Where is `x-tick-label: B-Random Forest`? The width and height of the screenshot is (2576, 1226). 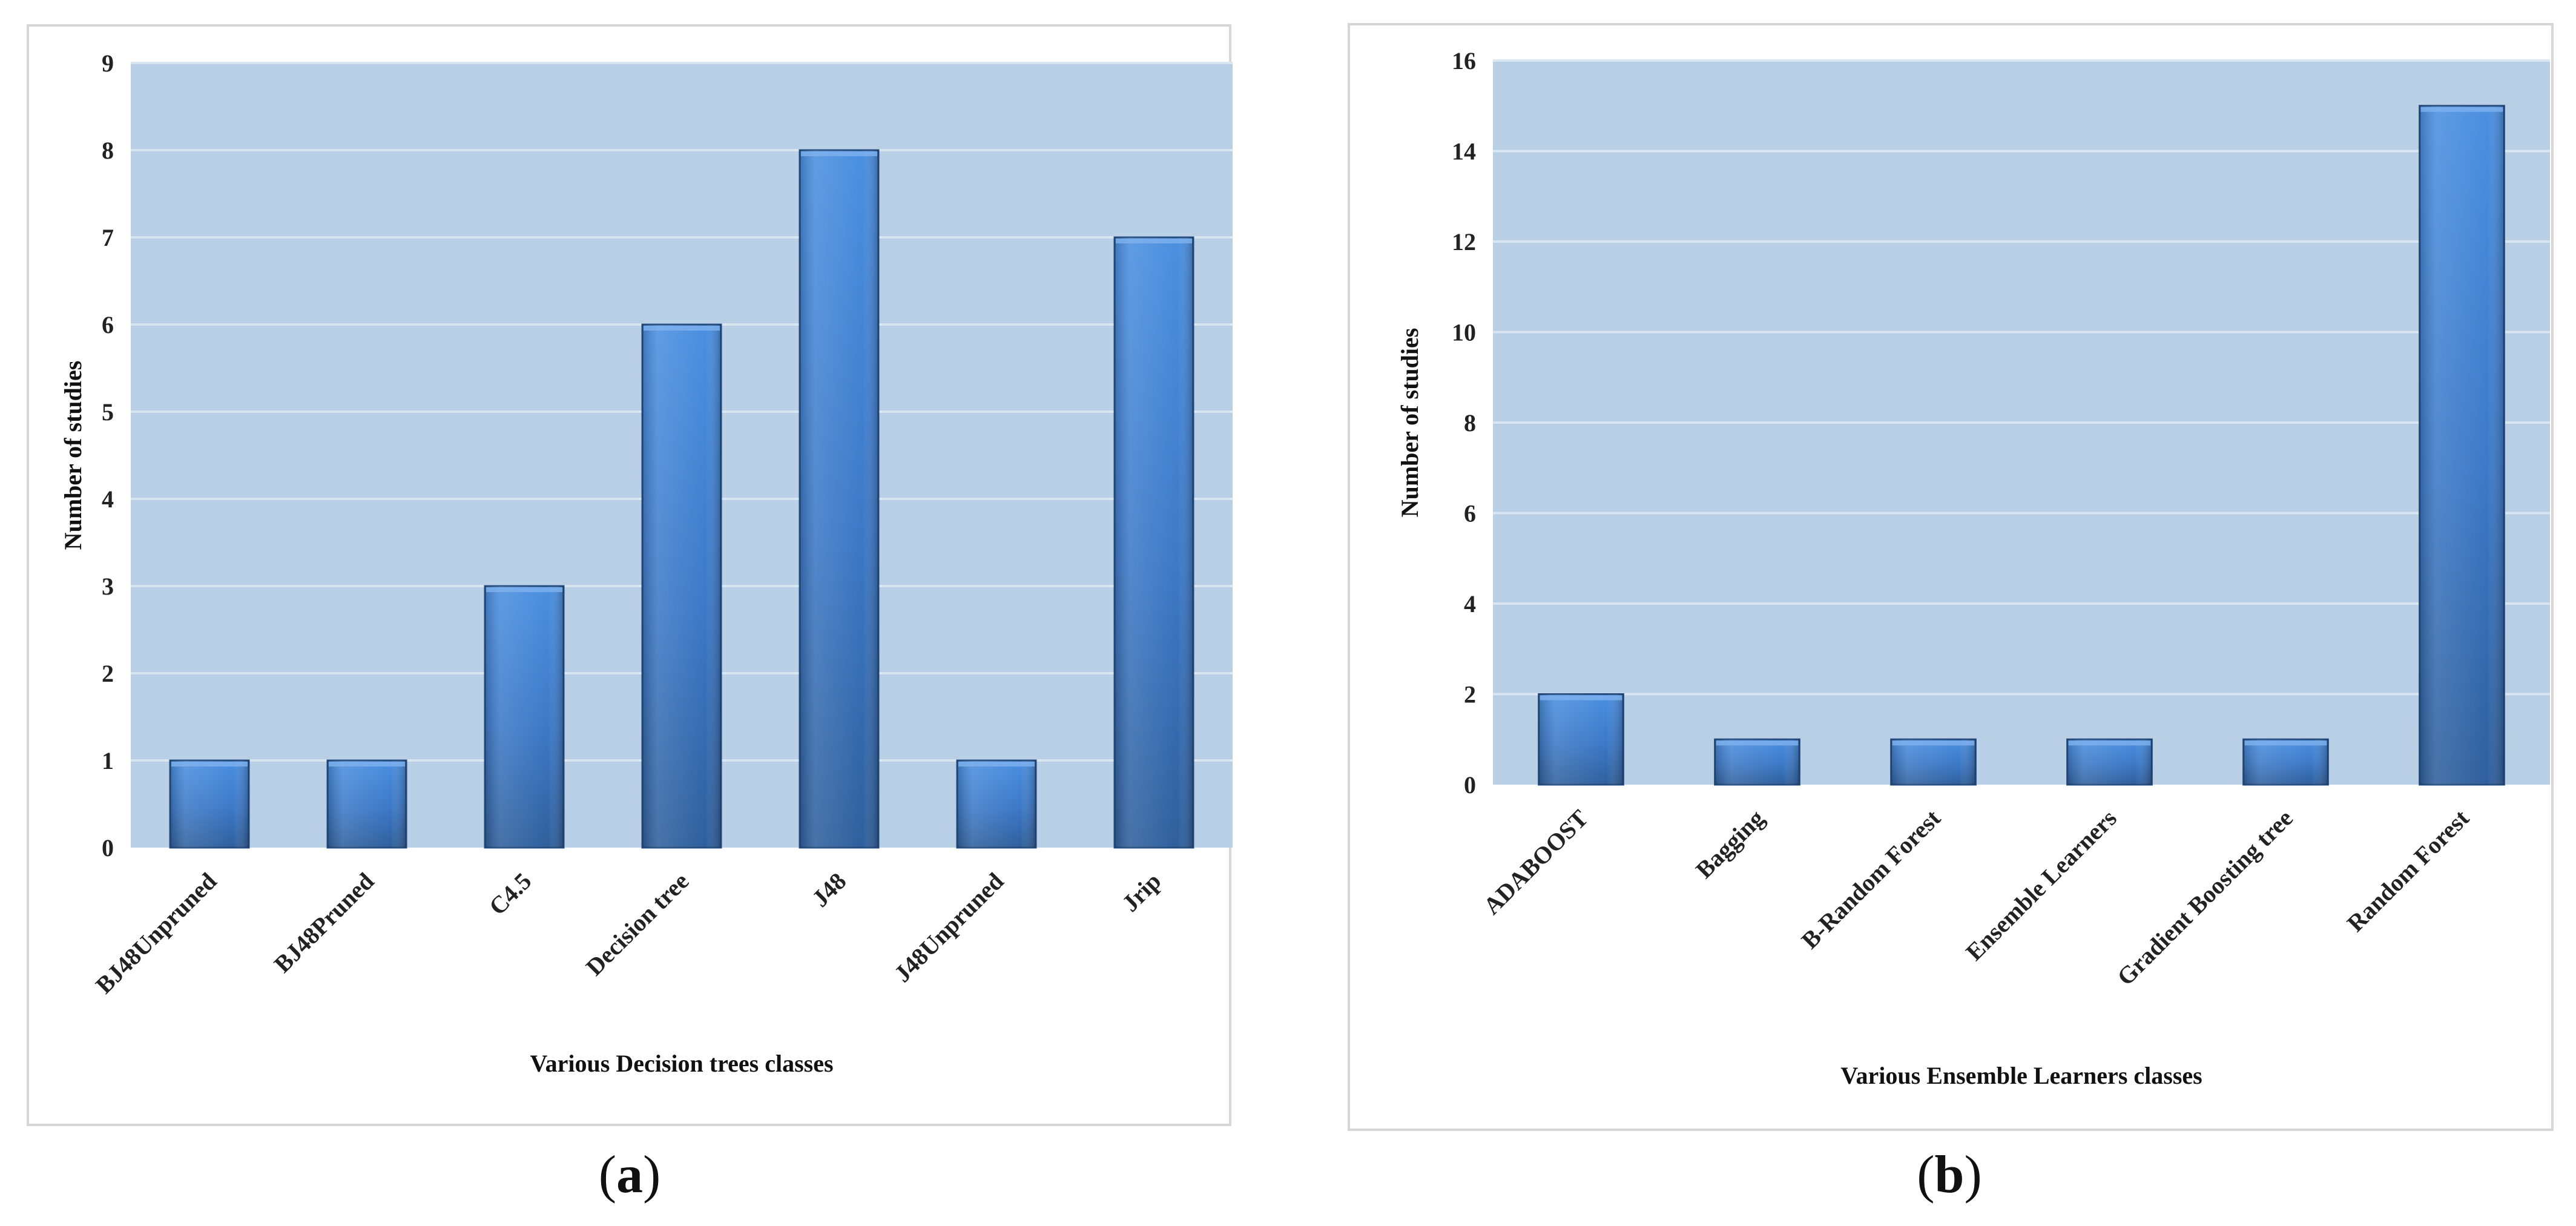 x-tick-label: B-Random Forest is located at coordinates (1871, 879).